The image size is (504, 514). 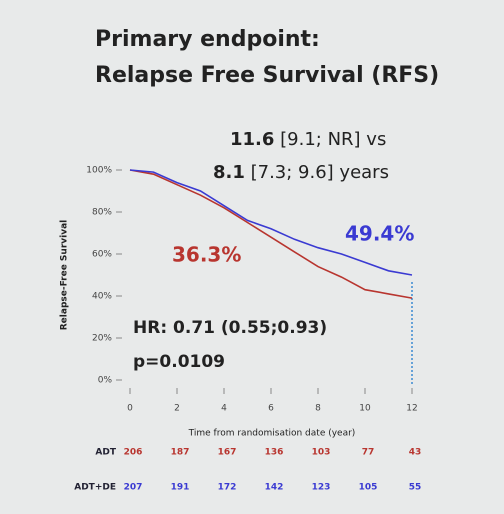 I want to click on x-axis-label: Time from randomisation date (year), so click(x=272, y=434).